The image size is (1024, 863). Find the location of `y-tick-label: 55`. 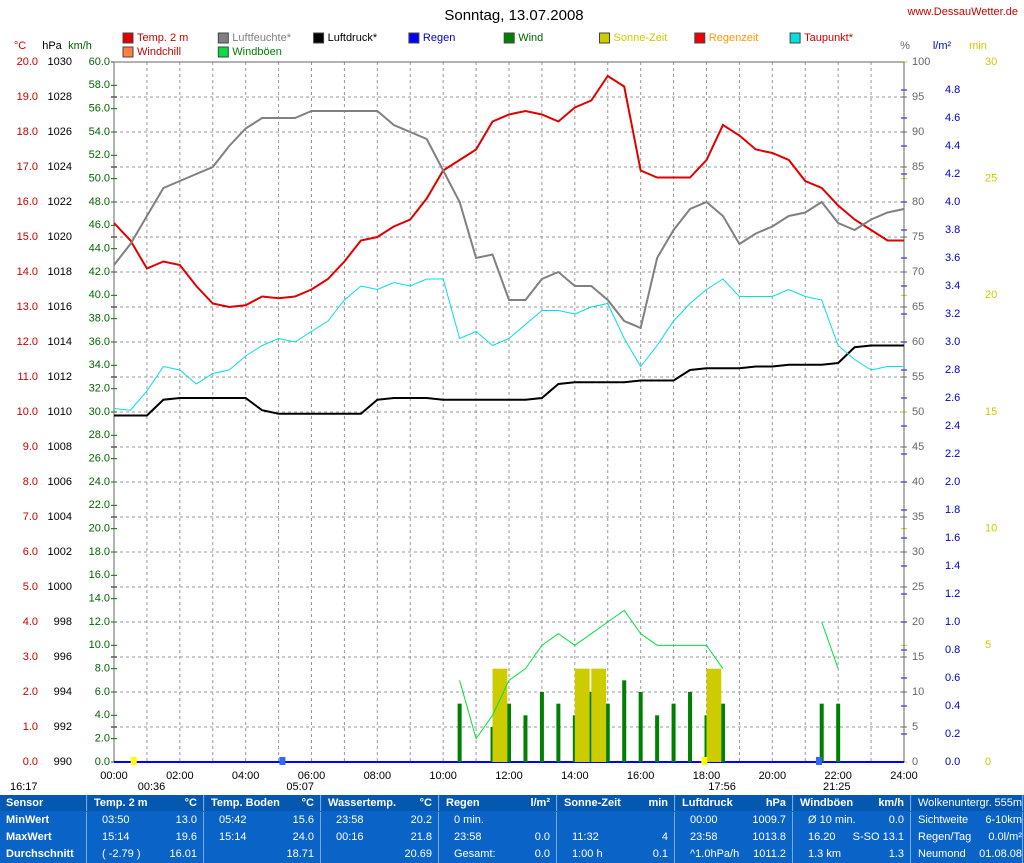

y-tick-label: 55 is located at coordinates (918, 377).